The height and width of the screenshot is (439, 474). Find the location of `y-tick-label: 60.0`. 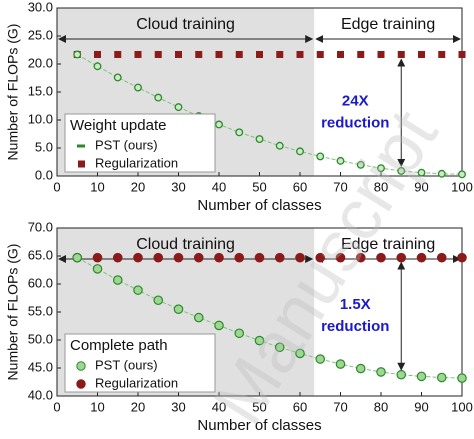

y-tick-label: 60.0 is located at coordinates (40, 282).